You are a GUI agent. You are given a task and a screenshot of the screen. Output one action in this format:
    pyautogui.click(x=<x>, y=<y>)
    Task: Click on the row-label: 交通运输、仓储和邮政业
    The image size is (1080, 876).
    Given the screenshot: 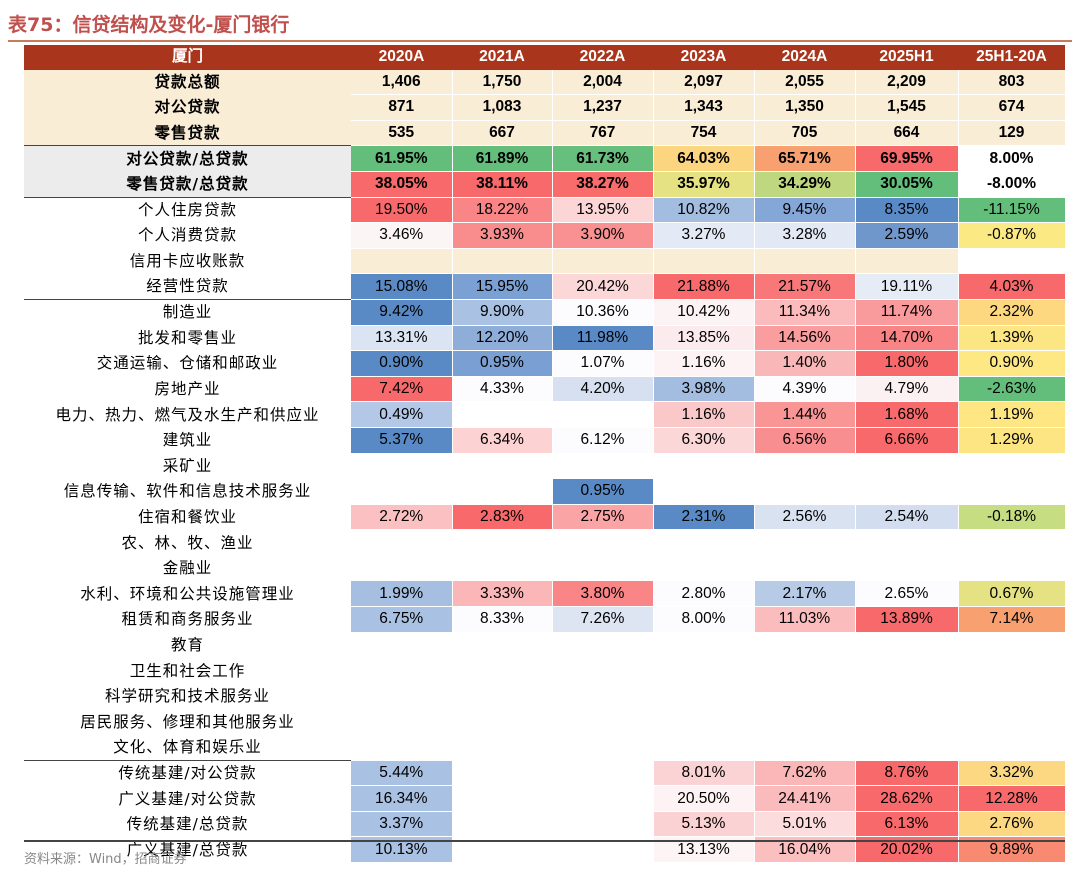 What is the action you would take?
    pyautogui.click(x=187, y=363)
    